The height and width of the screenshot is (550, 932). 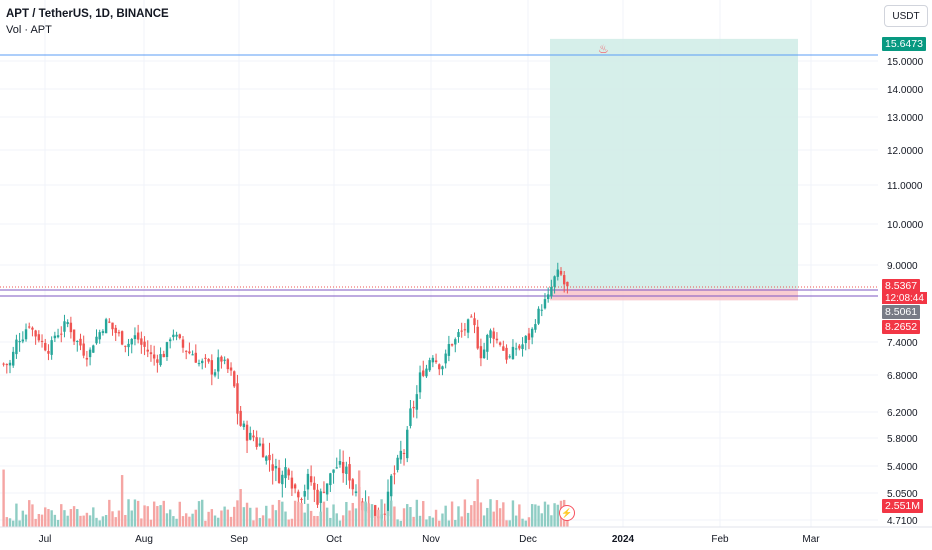 What do you see at coordinates (603, 49) in the screenshot?
I see `fire-icon: ♨` at bounding box center [603, 49].